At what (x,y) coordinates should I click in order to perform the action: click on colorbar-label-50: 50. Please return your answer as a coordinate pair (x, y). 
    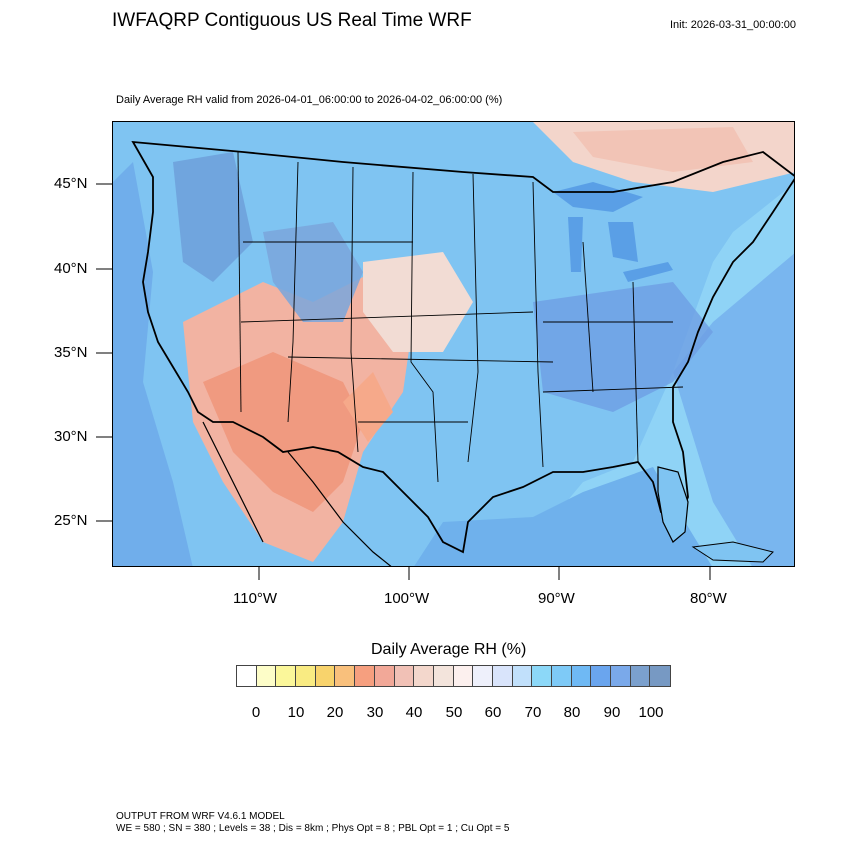
    Looking at the image, I should click on (454, 712).